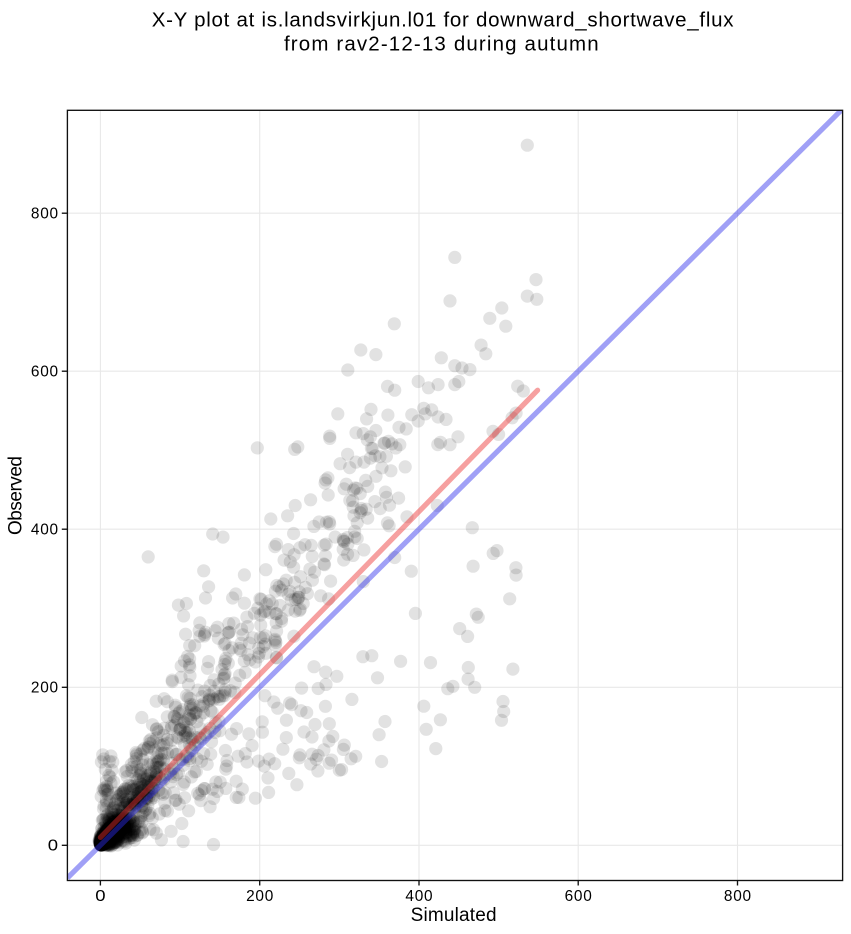 The width and height of the screenshot is (851, 934). Describe the element at coordinates (441, 44) in the screenshot. I see `svg-text: from rav2-12-13 during autumn` at that location.